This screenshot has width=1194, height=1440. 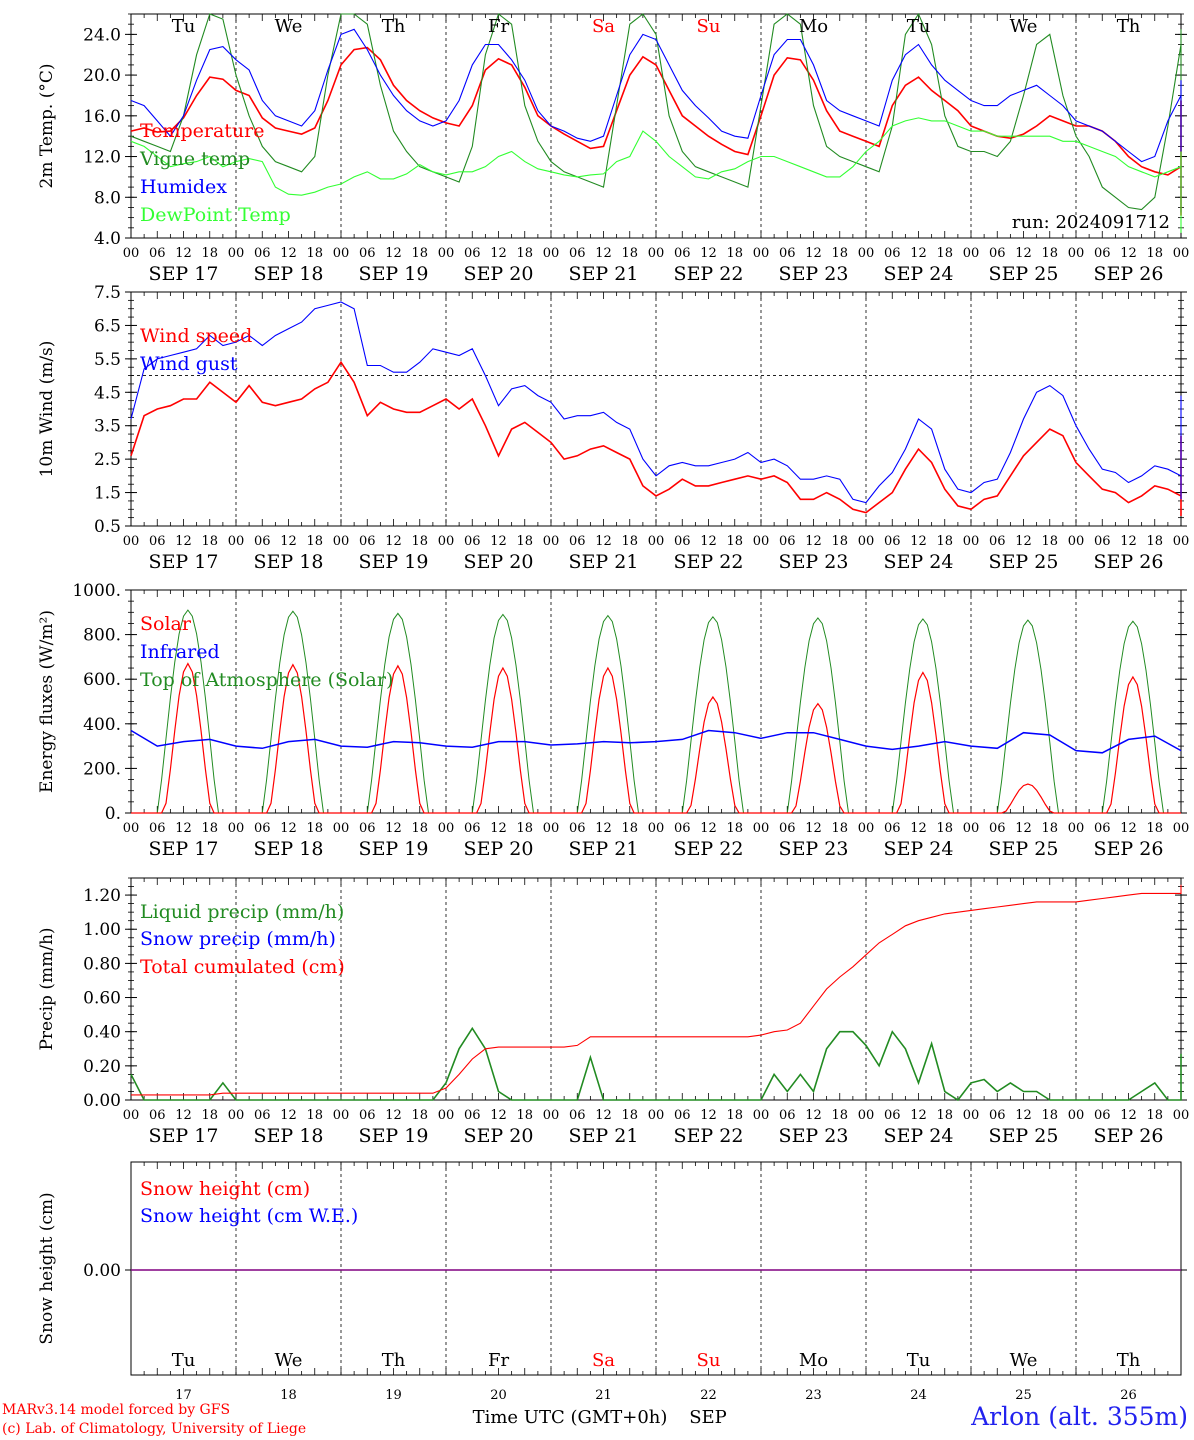 What do you see at coordinates (102, 930) in the screenshot?
I see `y-tick-label: 1.00` at bounding box center [102, 930].